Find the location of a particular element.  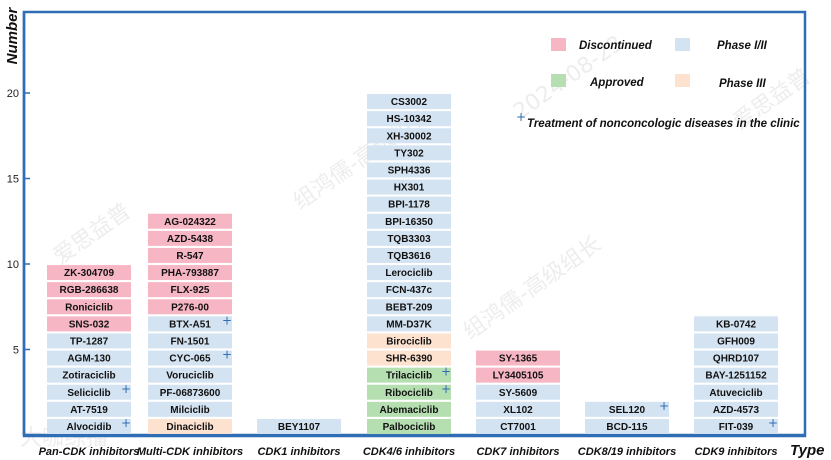

drug-block-ct7001 is located at coordinates (518, 426).